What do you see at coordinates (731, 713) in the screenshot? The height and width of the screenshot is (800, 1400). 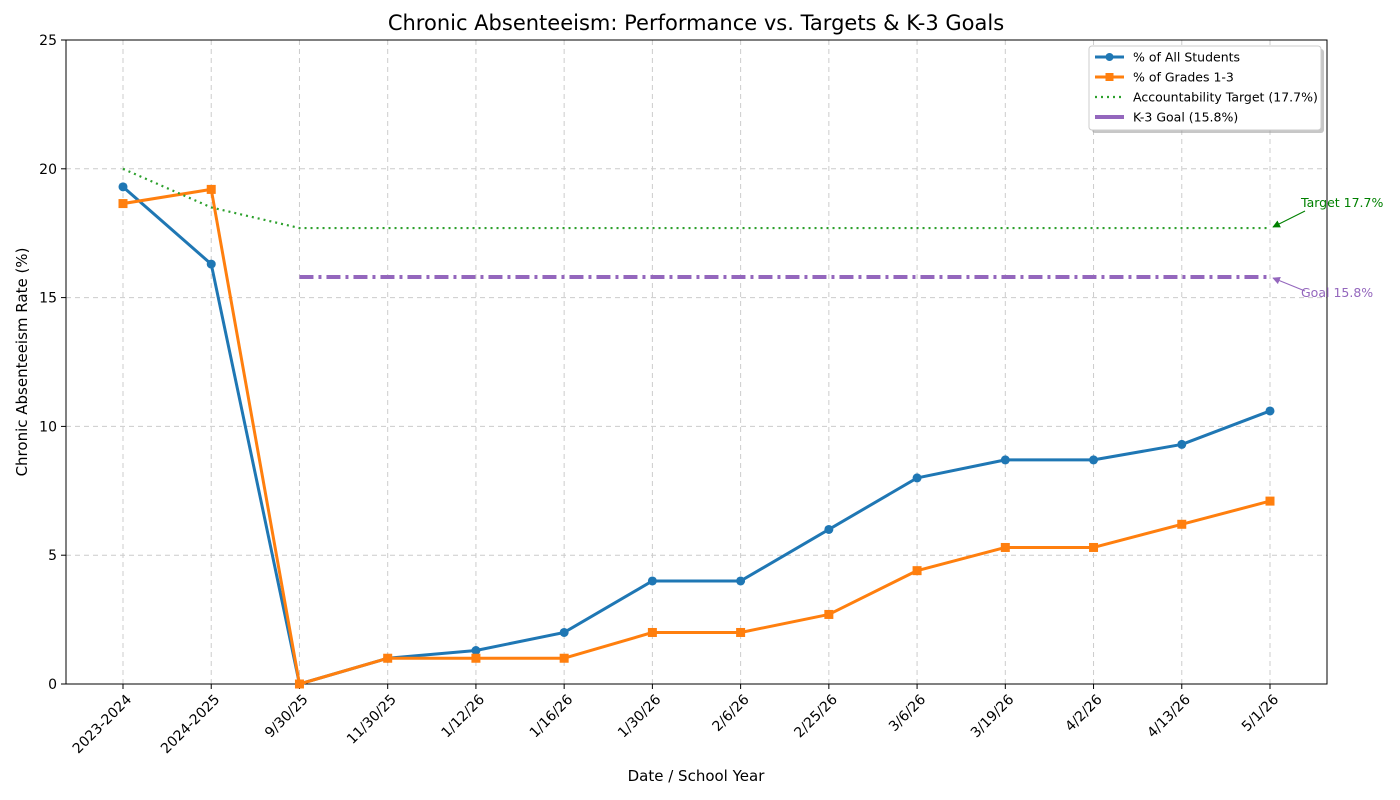 I see `x-tick-label: 2/6/26` at bounding box center [731, 713].